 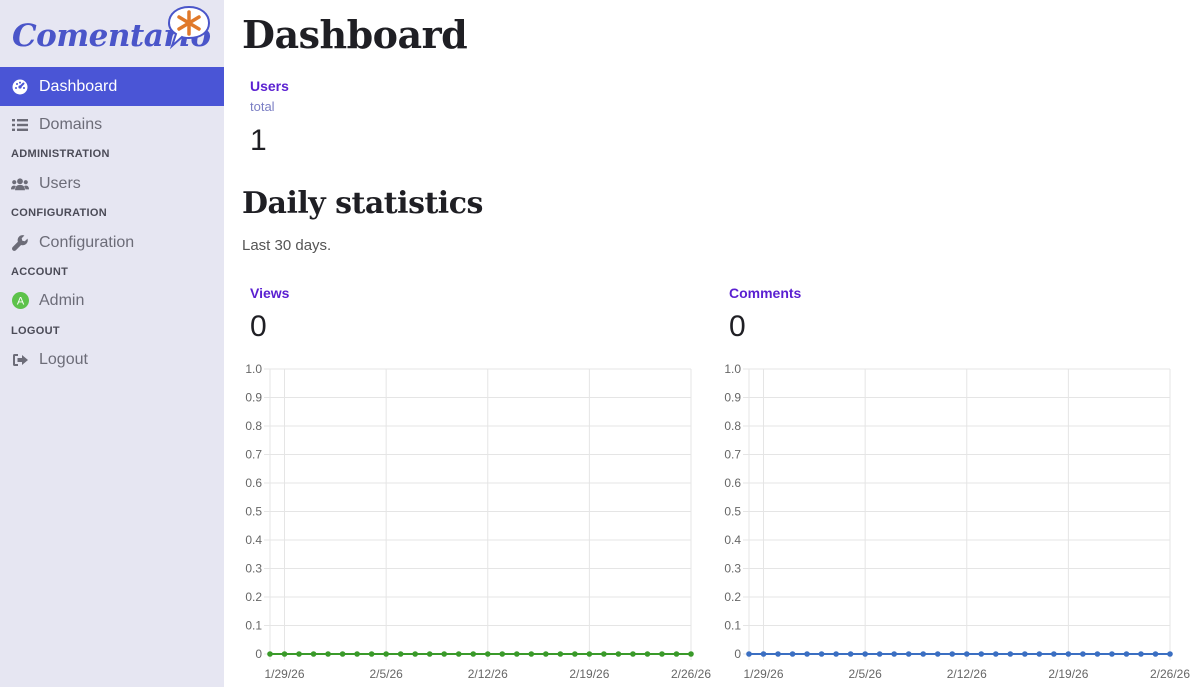 What do you see at coordinates (112, 183) in the screenshot?
I see `sidebar-item-users: Users` at bounding box center [112, 183].